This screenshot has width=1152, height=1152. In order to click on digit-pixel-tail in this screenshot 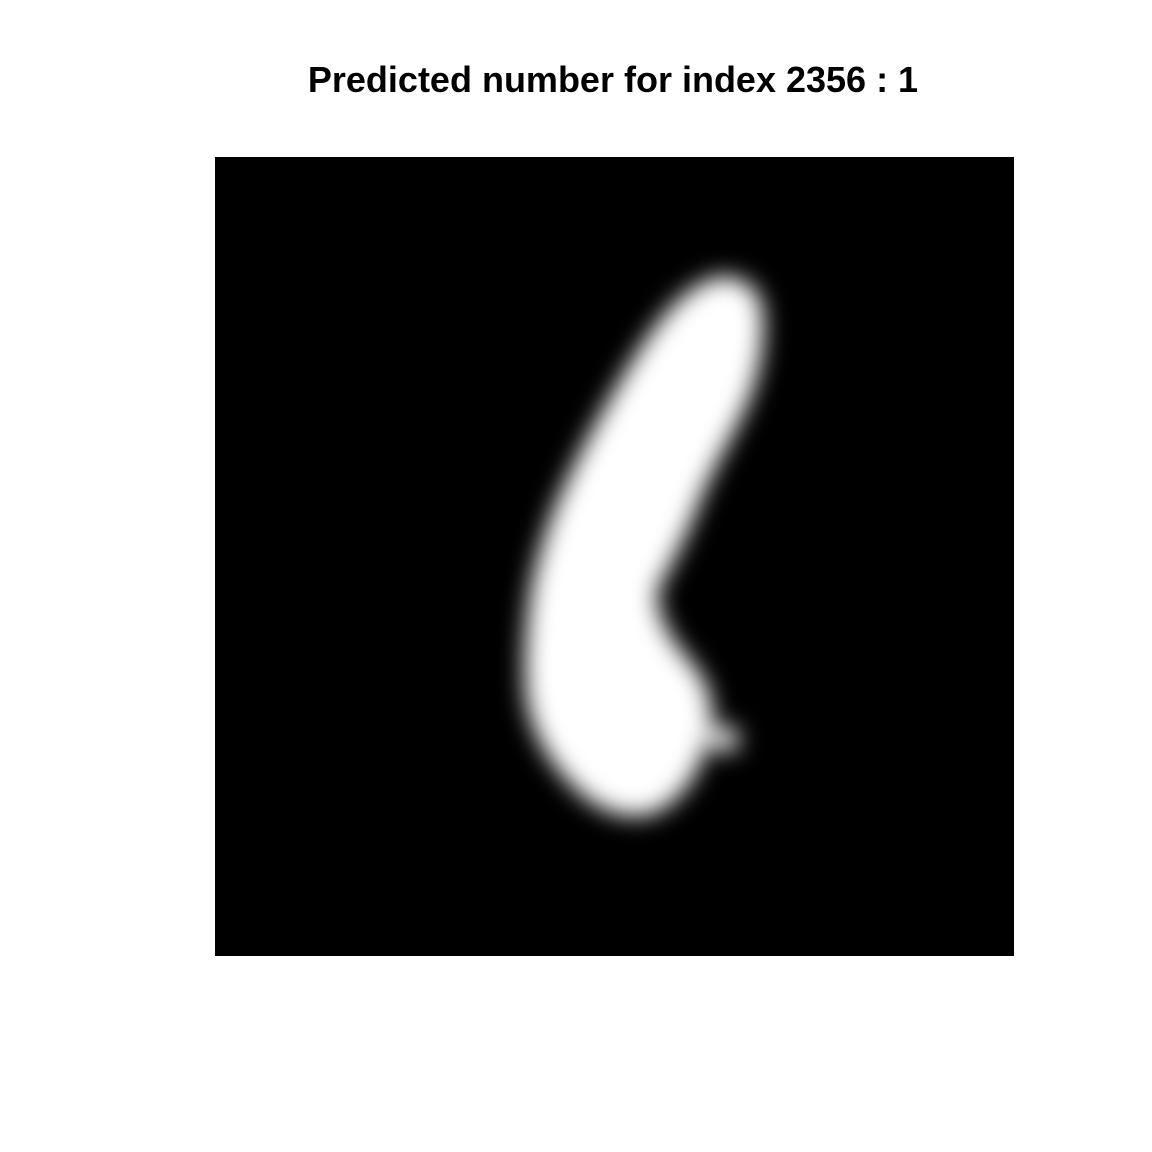, I will do `click(724, 739)`.